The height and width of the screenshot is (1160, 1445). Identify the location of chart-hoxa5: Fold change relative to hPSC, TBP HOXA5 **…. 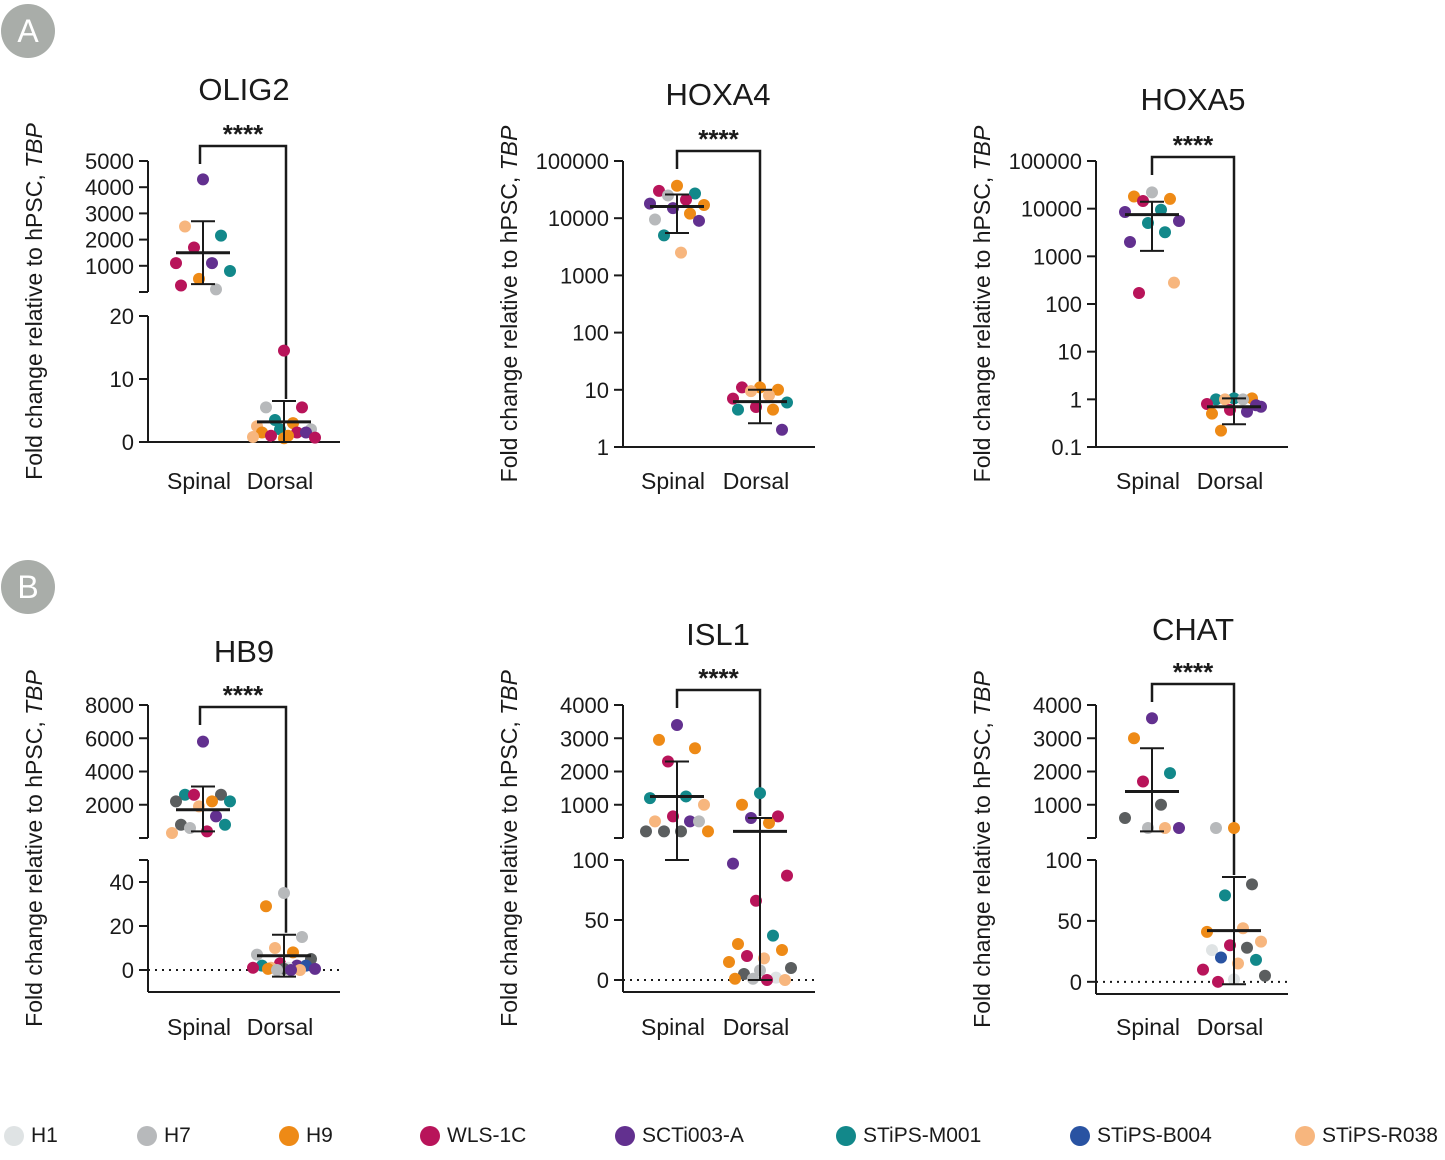
(1128, 288).